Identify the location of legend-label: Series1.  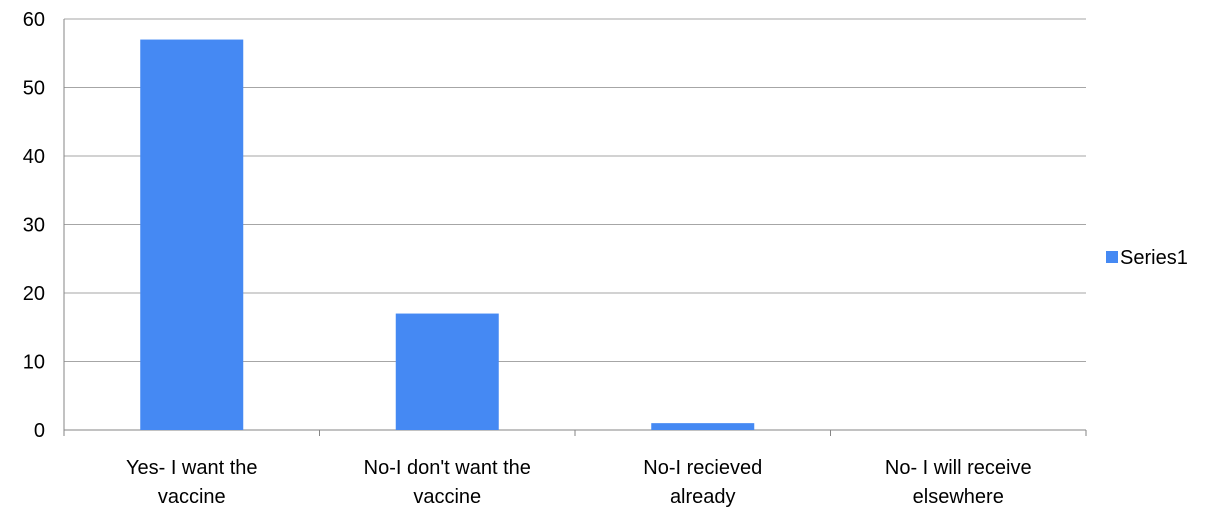
(1154, 258).